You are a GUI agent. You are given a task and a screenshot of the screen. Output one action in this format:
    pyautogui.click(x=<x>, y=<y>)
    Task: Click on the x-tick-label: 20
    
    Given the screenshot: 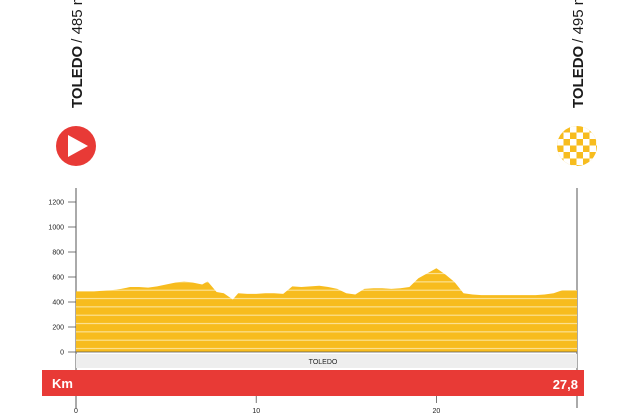 What is the action you would take?
    pyautogui.click(x=437, y=411)
    